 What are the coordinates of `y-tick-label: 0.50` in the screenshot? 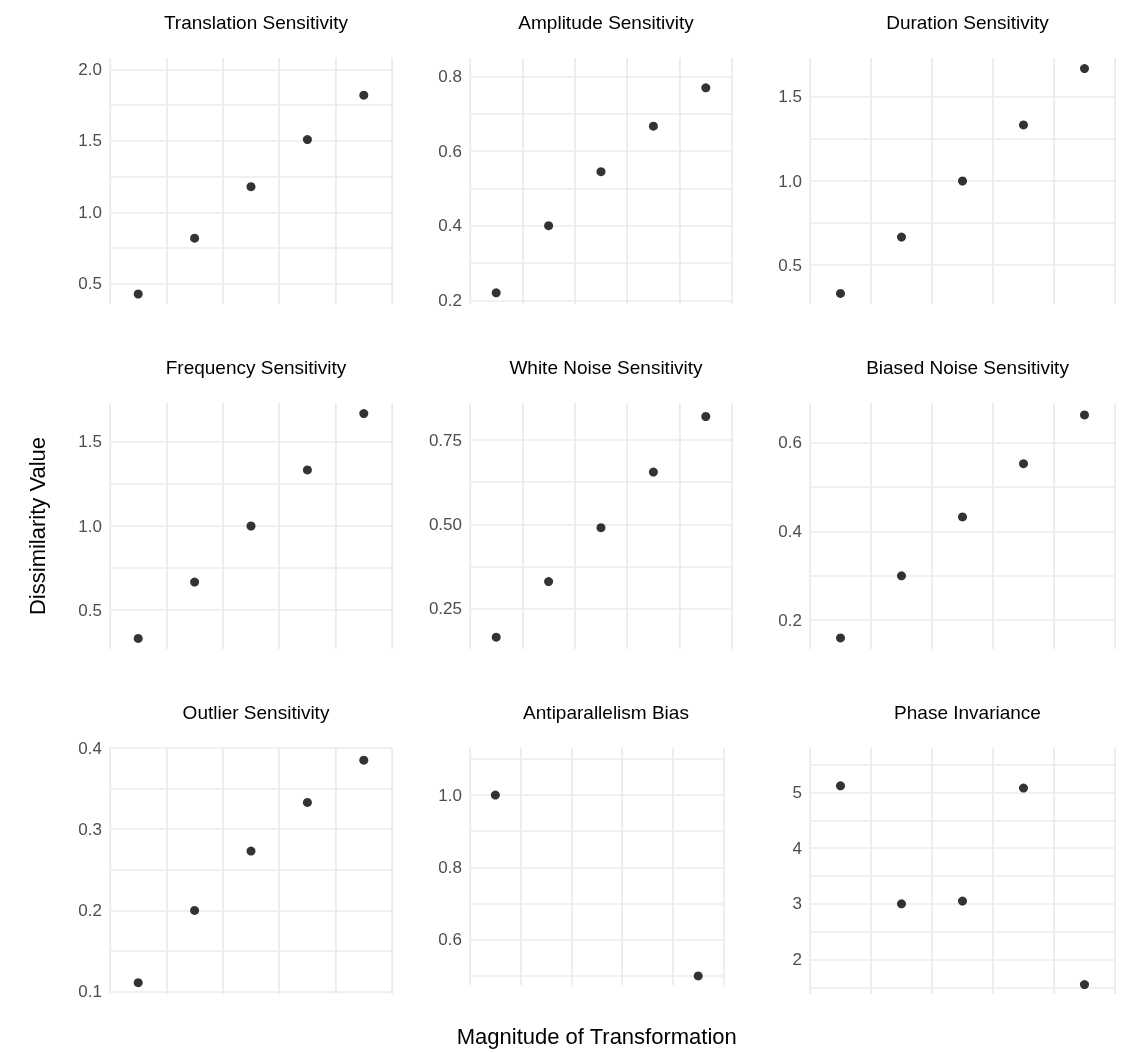 It's located at (445, 524).